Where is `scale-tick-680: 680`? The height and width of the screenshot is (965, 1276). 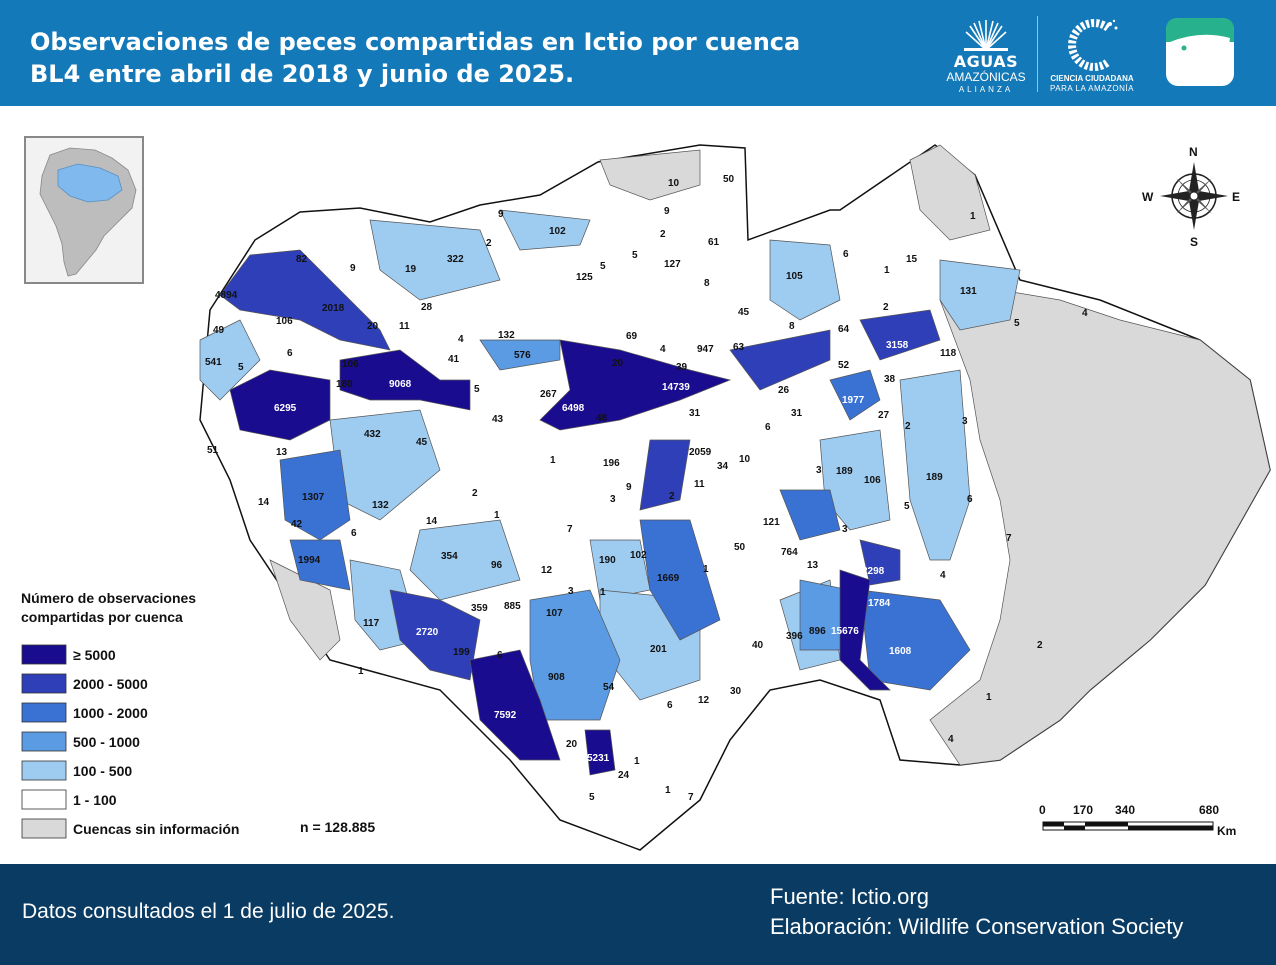 scale-tick-680: 680 is located at coordinates (1209, 810).